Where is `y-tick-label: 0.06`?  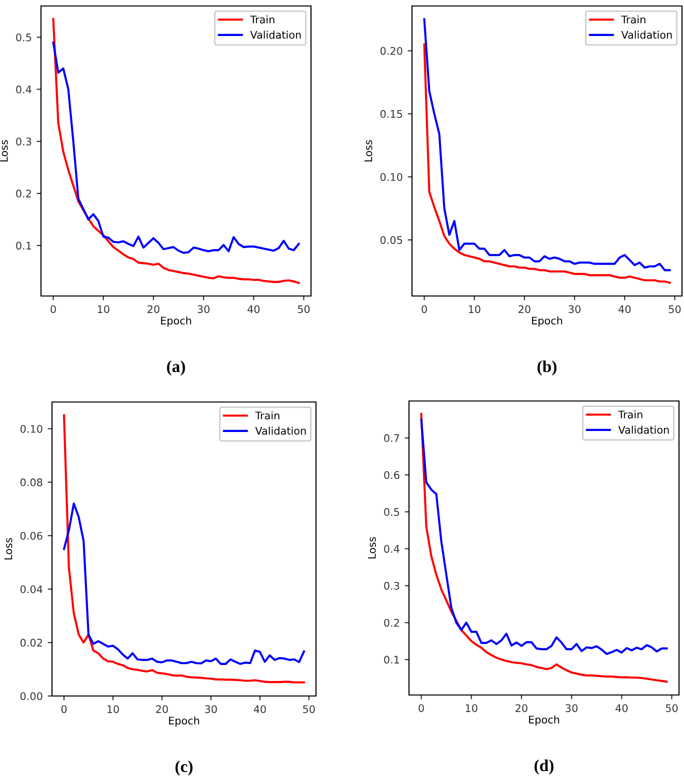
y-tick-label: 0.06 is located at coordinates (31, 536).